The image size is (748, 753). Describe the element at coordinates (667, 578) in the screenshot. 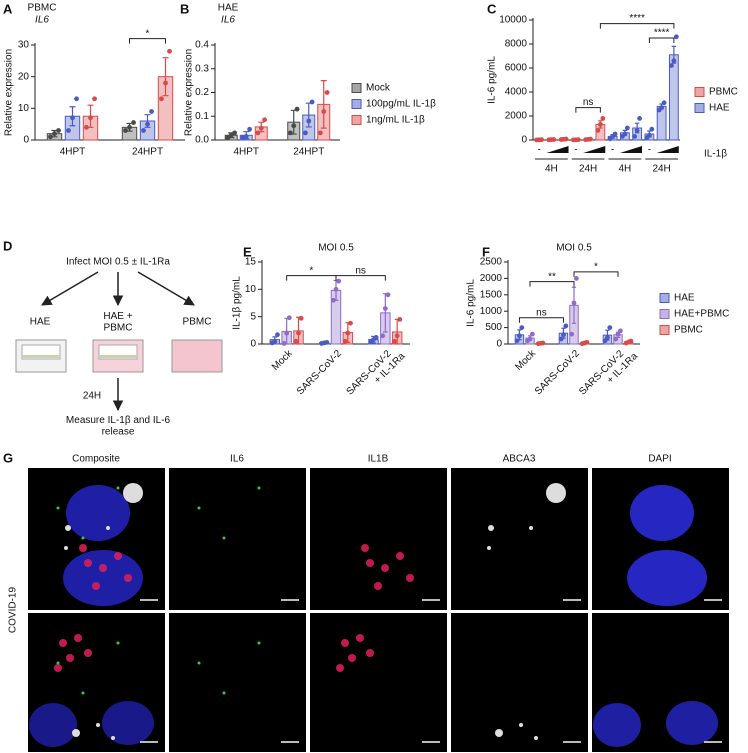

I see `nucleus` at that location.